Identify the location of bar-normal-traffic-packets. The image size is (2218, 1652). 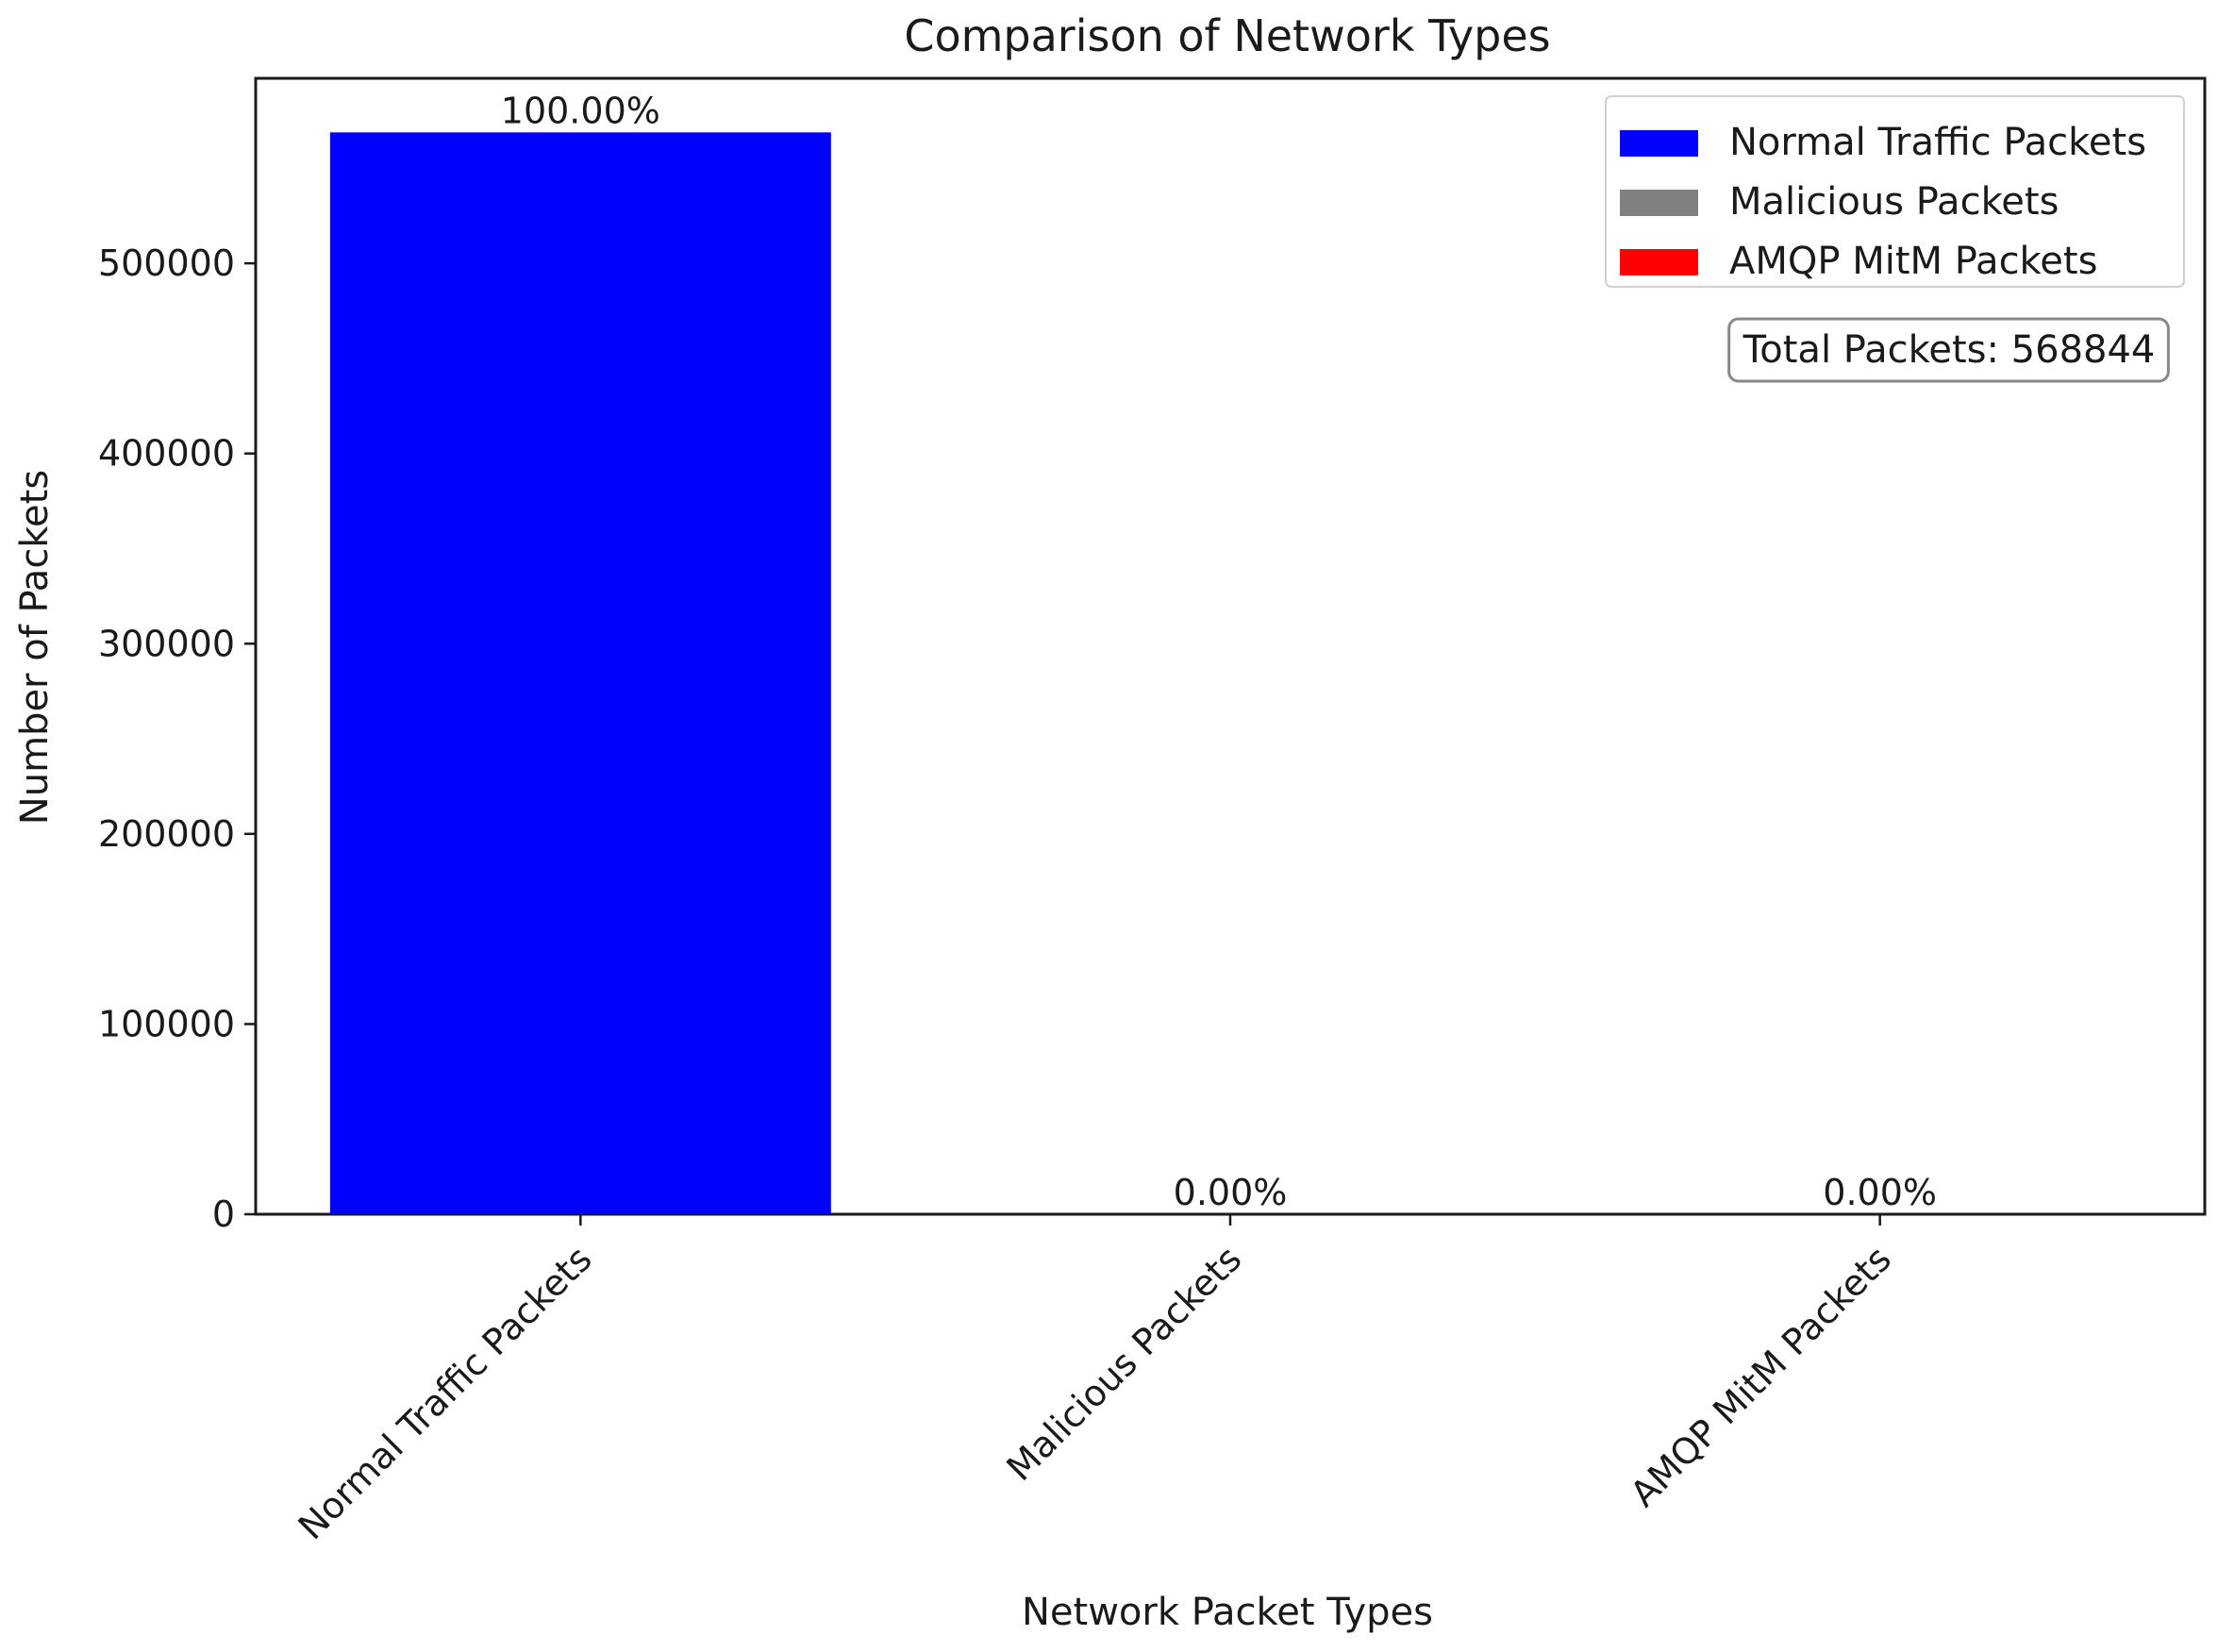
(580, 673).